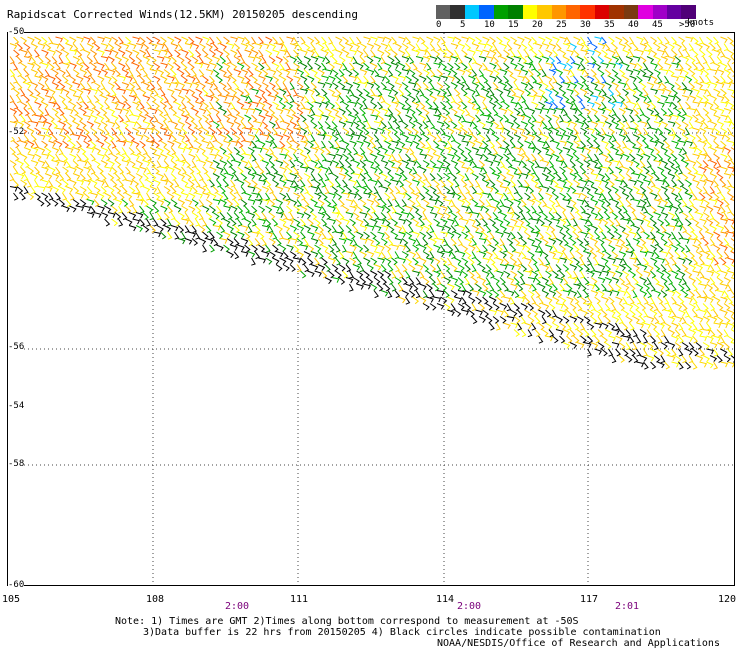 The height and width of the screenshot is (650, 740). What do you see at coordinates (16, 132) in the screenshot?
I see `lat-label: -52` at bounding box center [16, 132].